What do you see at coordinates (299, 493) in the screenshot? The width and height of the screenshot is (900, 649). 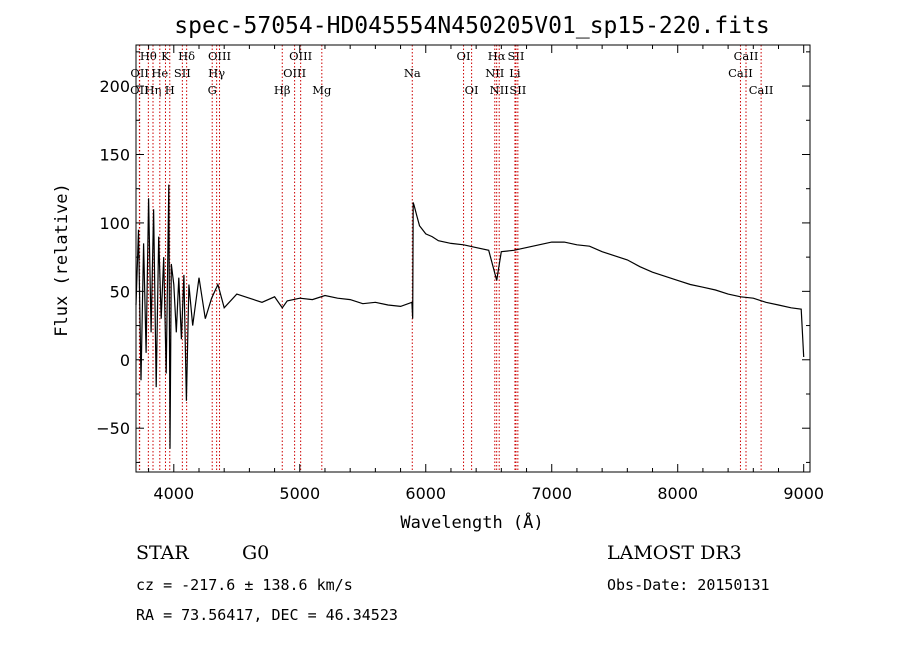 I see `x-tick-label: 5000` at bounding box center [299, 493].